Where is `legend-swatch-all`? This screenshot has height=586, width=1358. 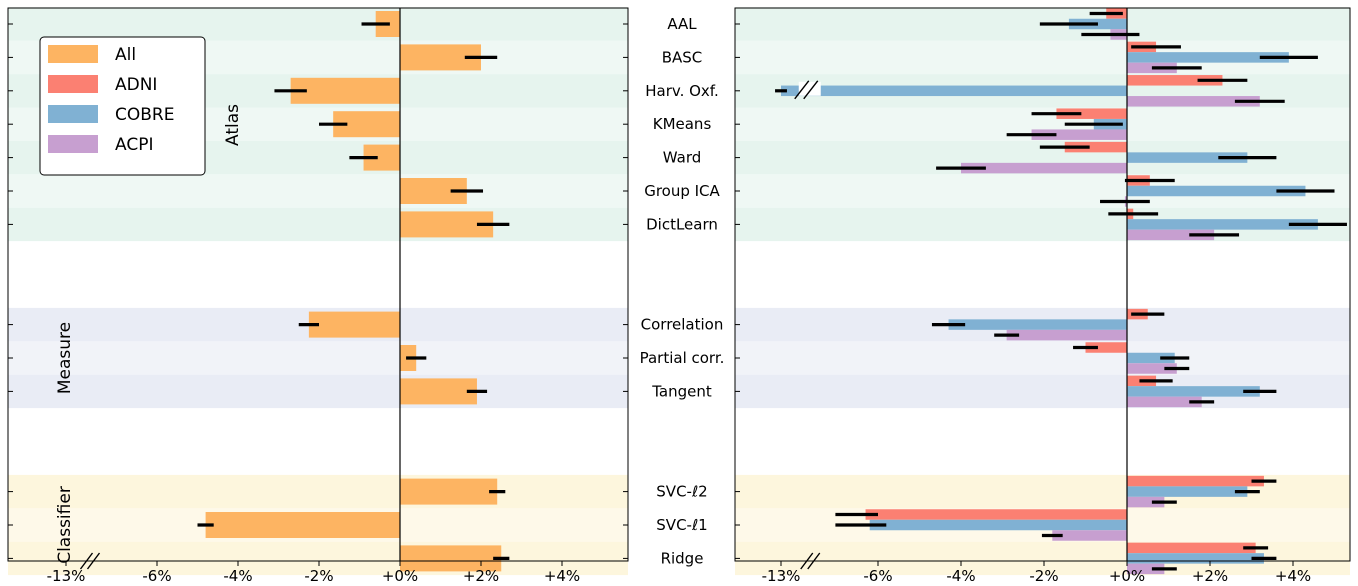
legend-swatch-all is located at coordinates (73, 54).